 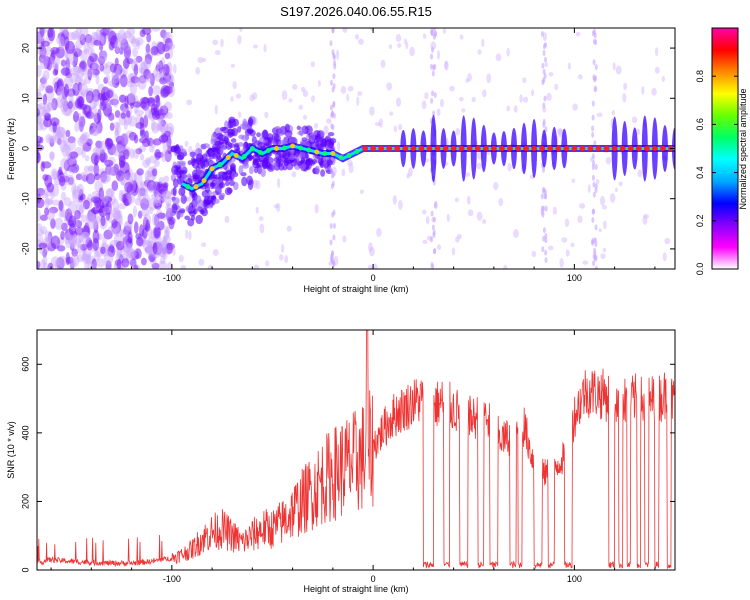 What do you see at coordinates (25, 569) in the screenshot?
I see `snr-y-tick-label: 0` at bounding box center [25, 569].